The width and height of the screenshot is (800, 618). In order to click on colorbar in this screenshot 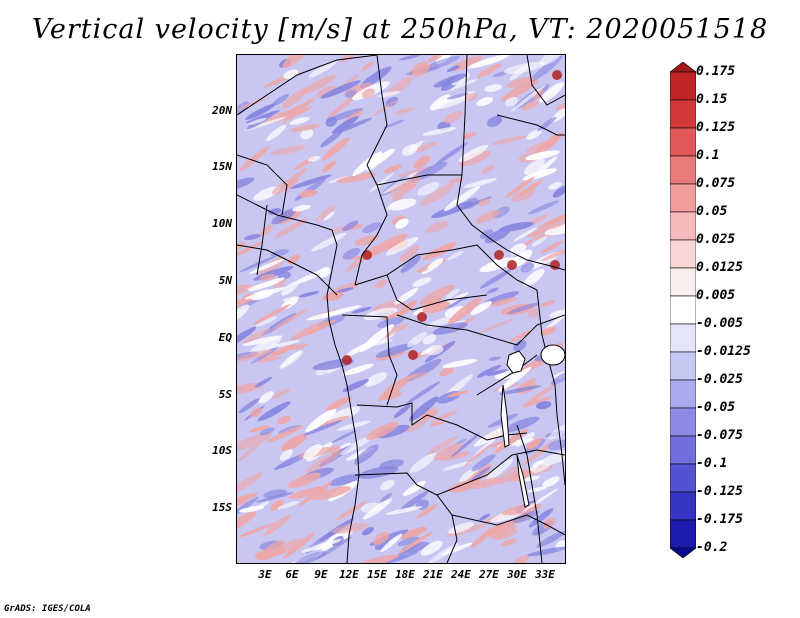, I will do `click(683, 310)`.